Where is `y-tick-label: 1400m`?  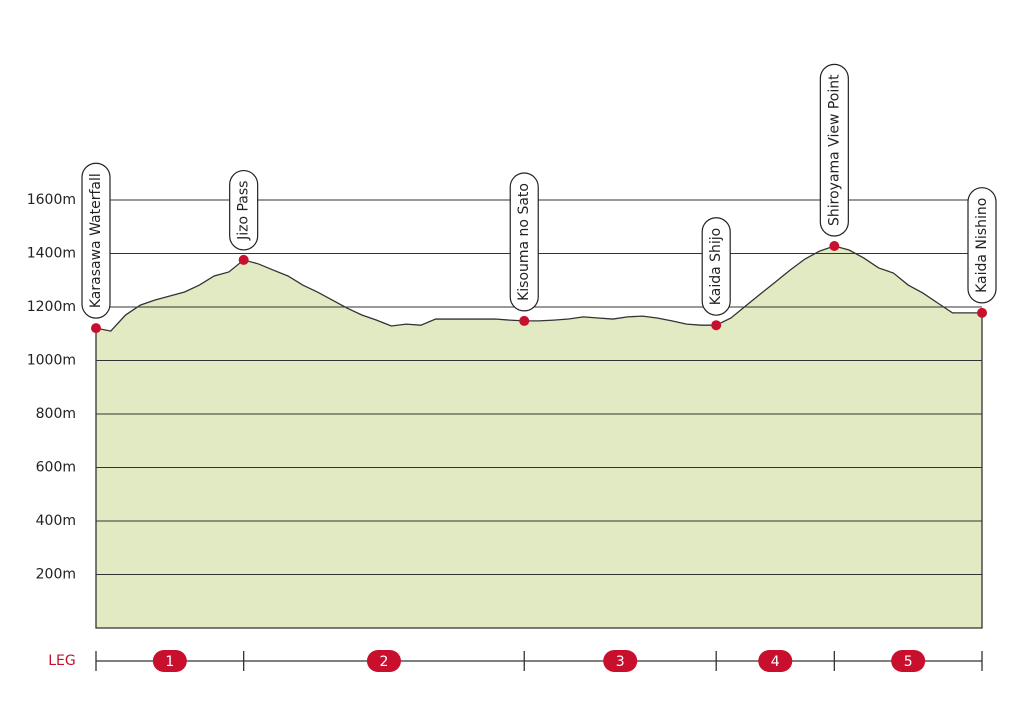
y-tick-label: 1400m is located at coordinates (51, 254).